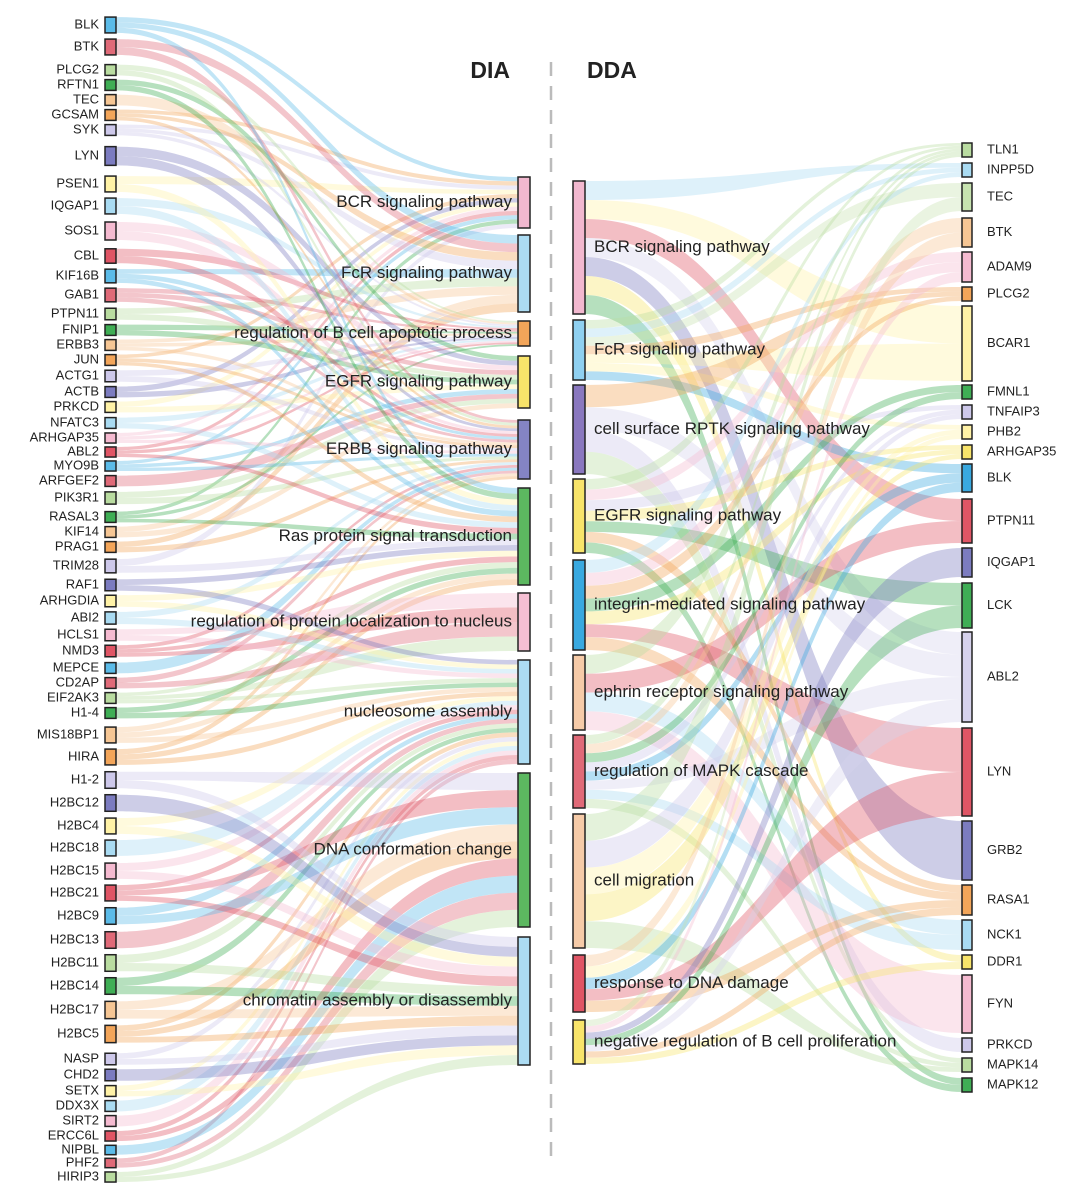  I want to click on dia-gene-label: MEPCE, so click(76, 666).